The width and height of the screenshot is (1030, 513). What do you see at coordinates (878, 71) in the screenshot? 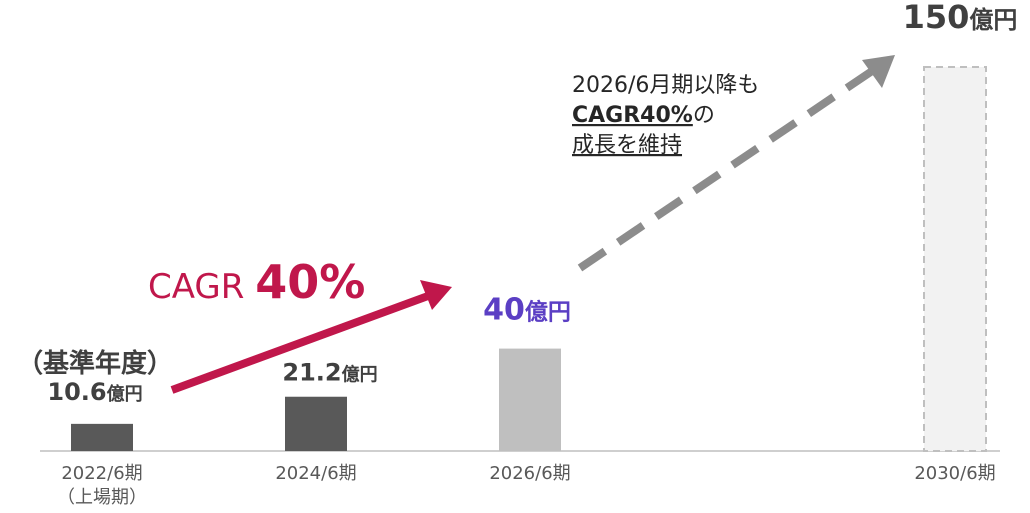
I see `forecast-arrowhead` at bounding box center [878, 71].